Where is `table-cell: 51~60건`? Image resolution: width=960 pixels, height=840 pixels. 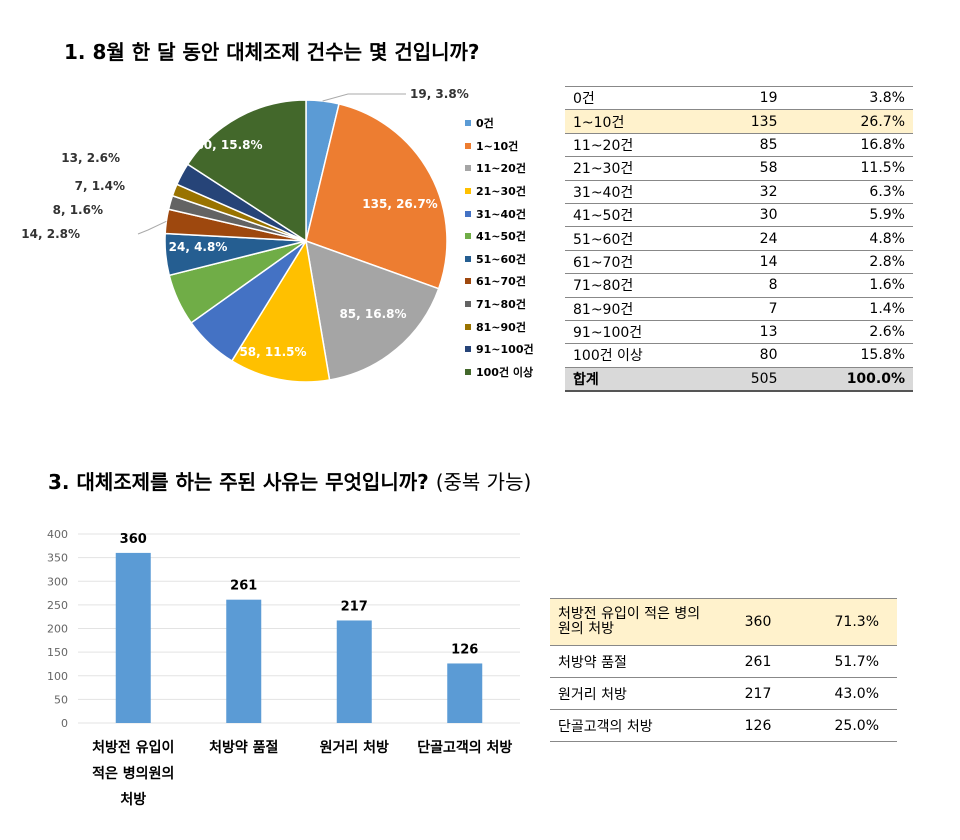
table-cell: 51~60건 is located at coordinates (639, 238).